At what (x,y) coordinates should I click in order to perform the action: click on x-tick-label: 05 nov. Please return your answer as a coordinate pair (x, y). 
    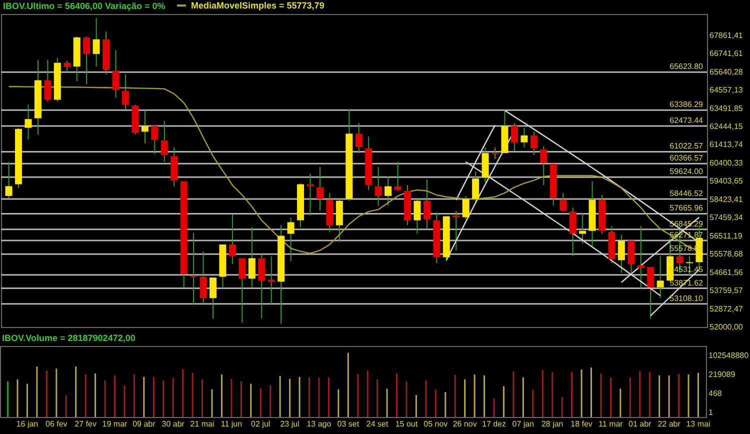
    Looking at the image, I should click on (436, 424).